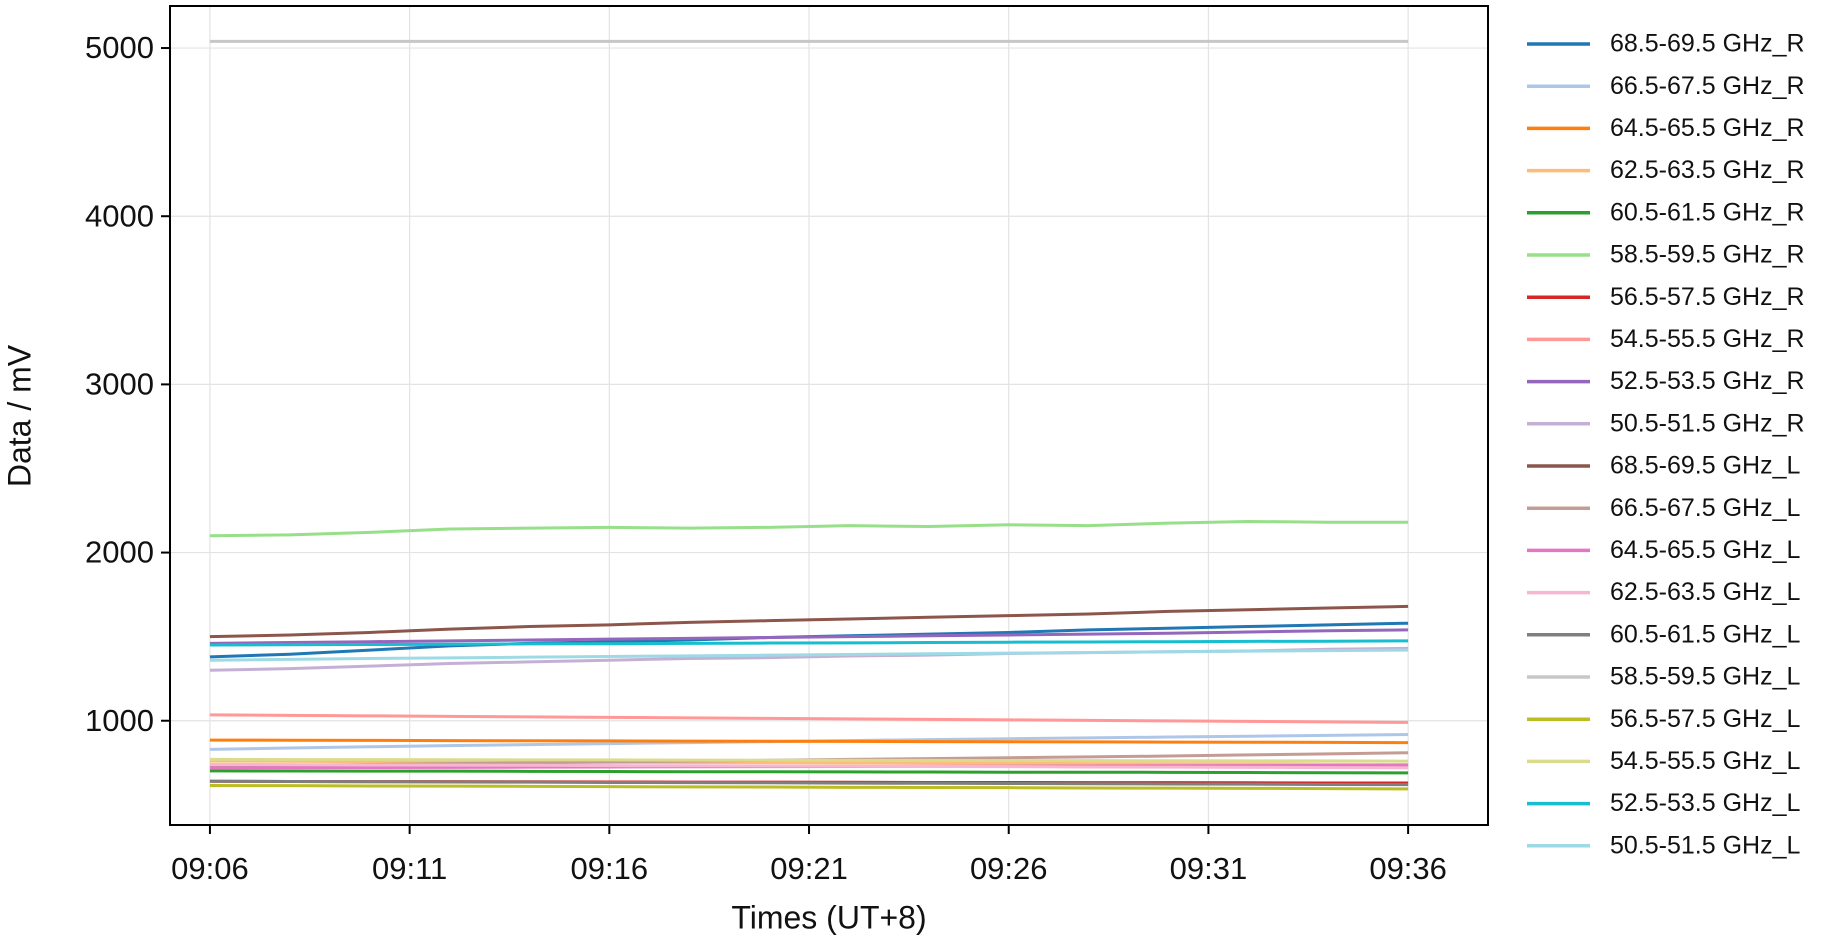 The image size is (1847, 941). What do you see at coordinates (119, 720) in the screenshot?
I see `y-tick-label: 1000` at bounding box center [119, 720].